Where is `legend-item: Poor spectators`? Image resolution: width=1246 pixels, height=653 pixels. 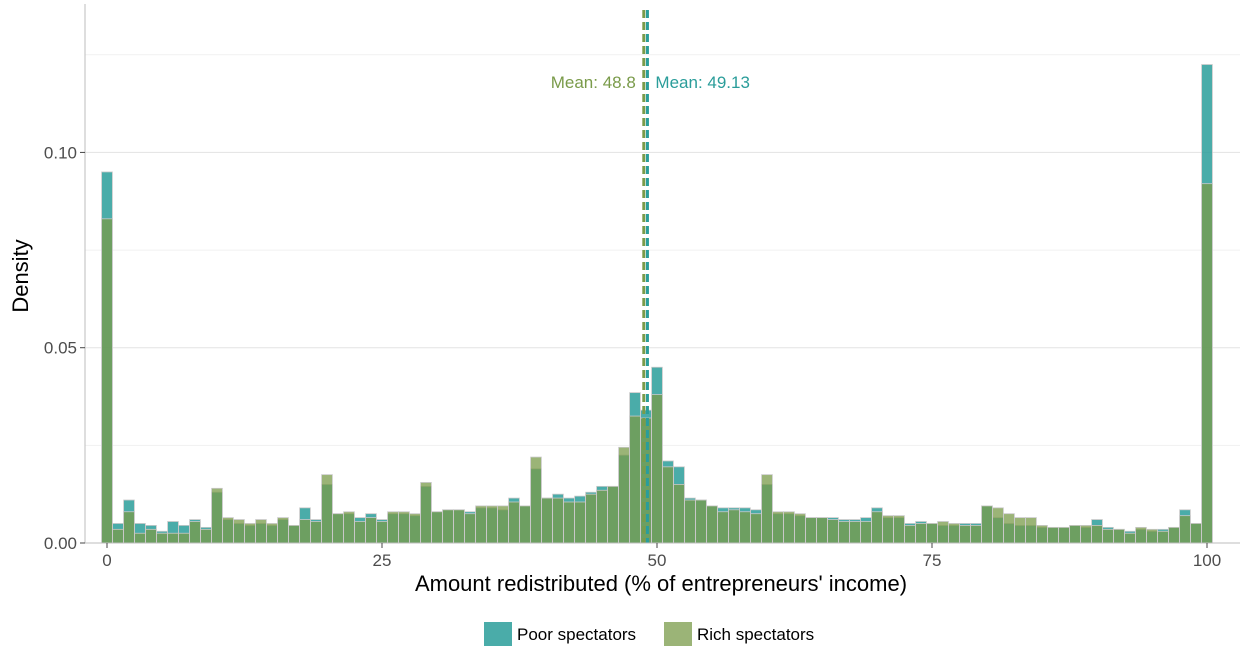 legend-item: Poor spectators is located at coordinates (560, 634).